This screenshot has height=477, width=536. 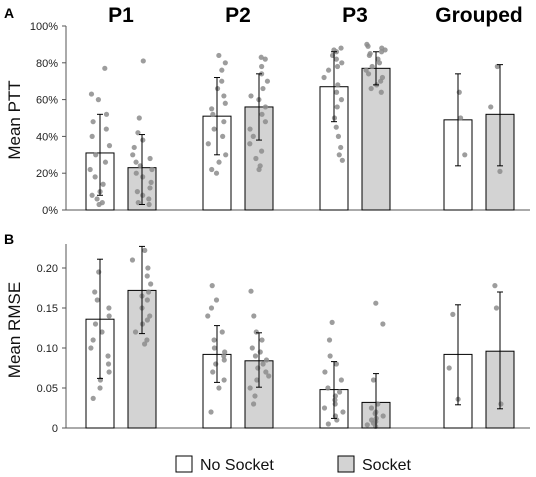 I want to click on panel-label-b: B, so click(x=9, y=239).